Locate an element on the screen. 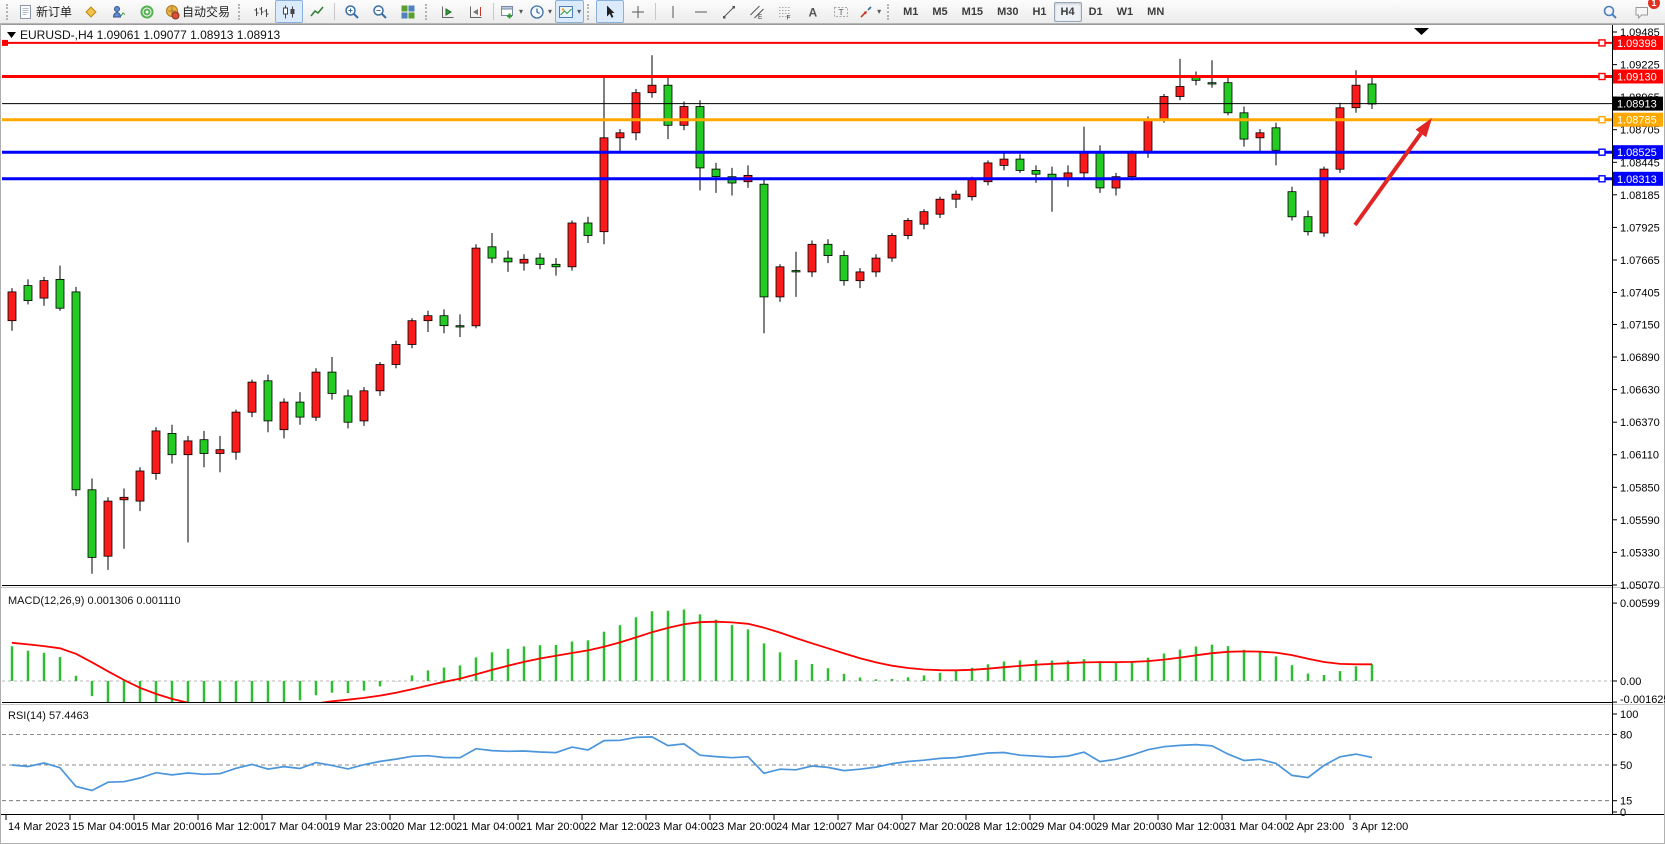  svg-text: 29 Mar 20:00 is located at coordinates (1128, 827).